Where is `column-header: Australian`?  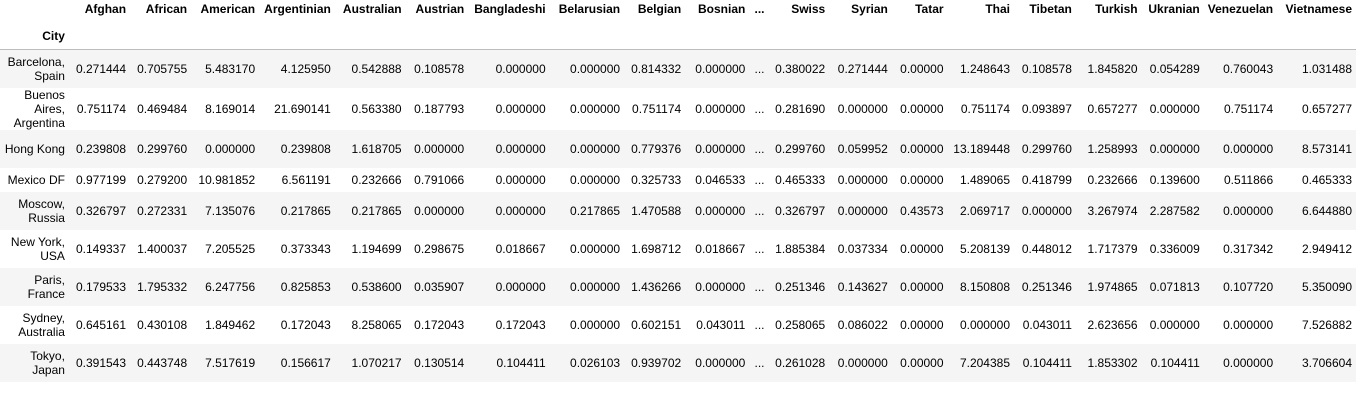
column-header: Australian is located at coordinates (372, 9).